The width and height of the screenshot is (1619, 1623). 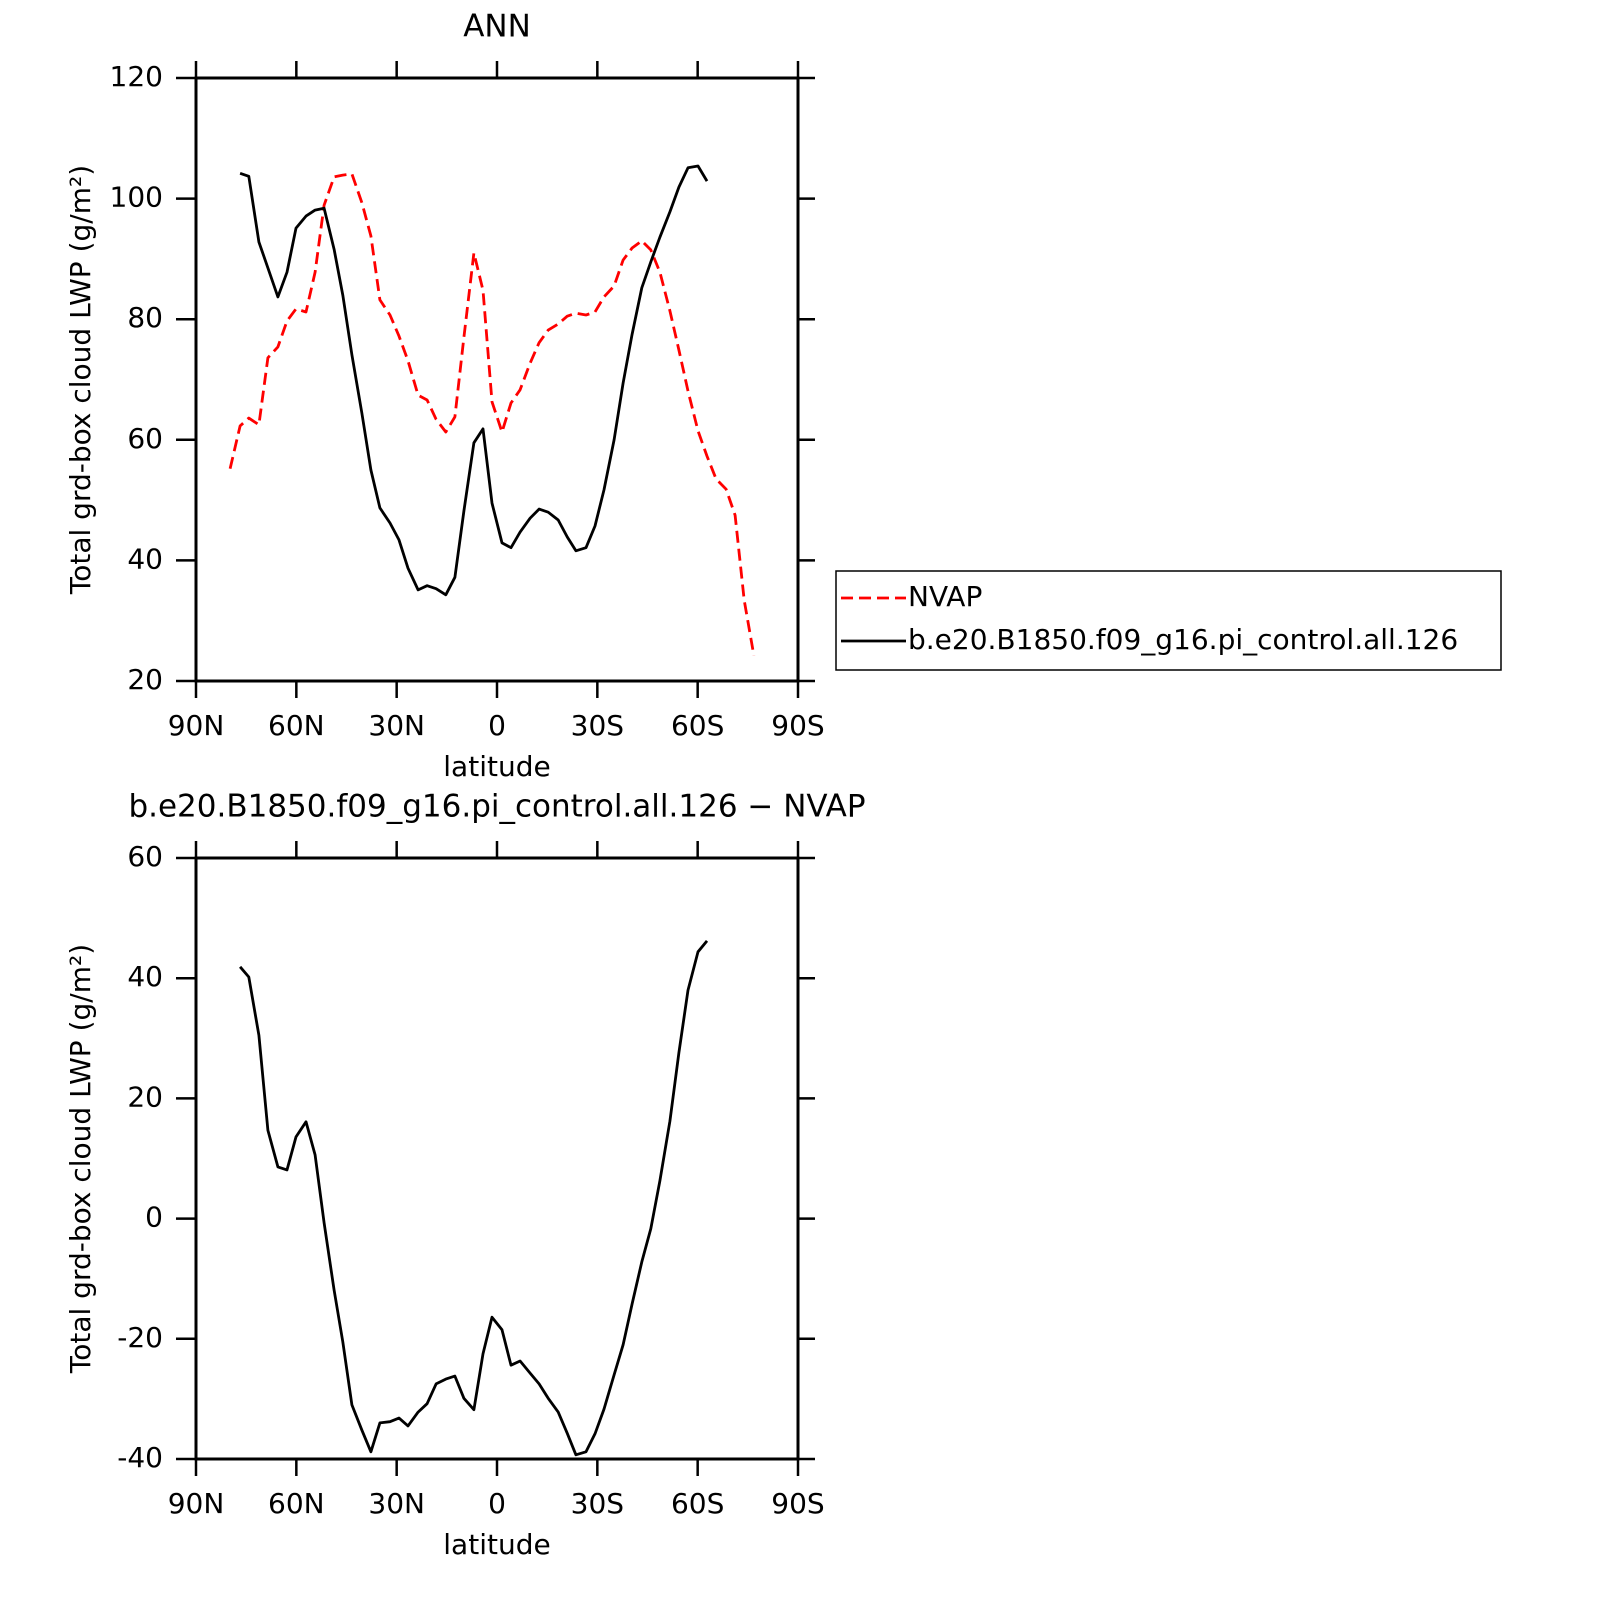 What do you see at coordinates (1168, 620) in the screenshot?
I see `legend-box` at bounding box center [1168, 620].